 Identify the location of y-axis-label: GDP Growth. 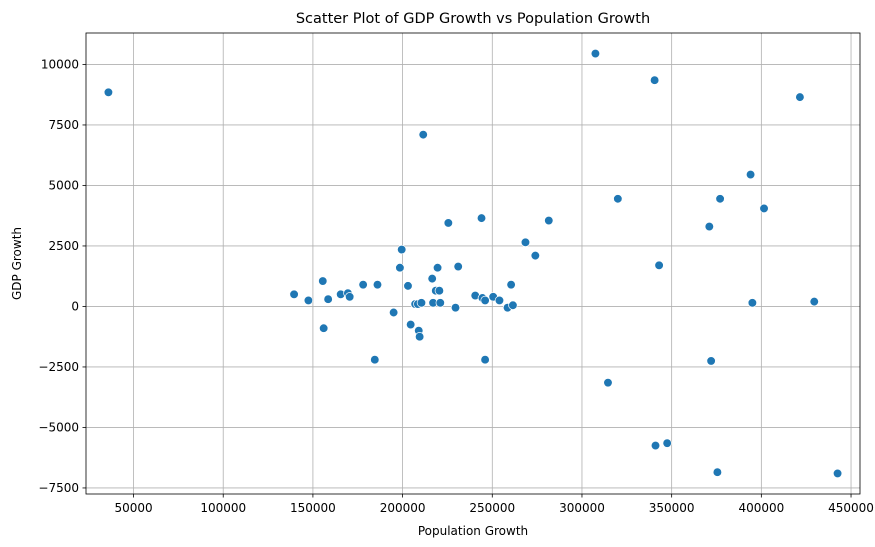
(17, 263).